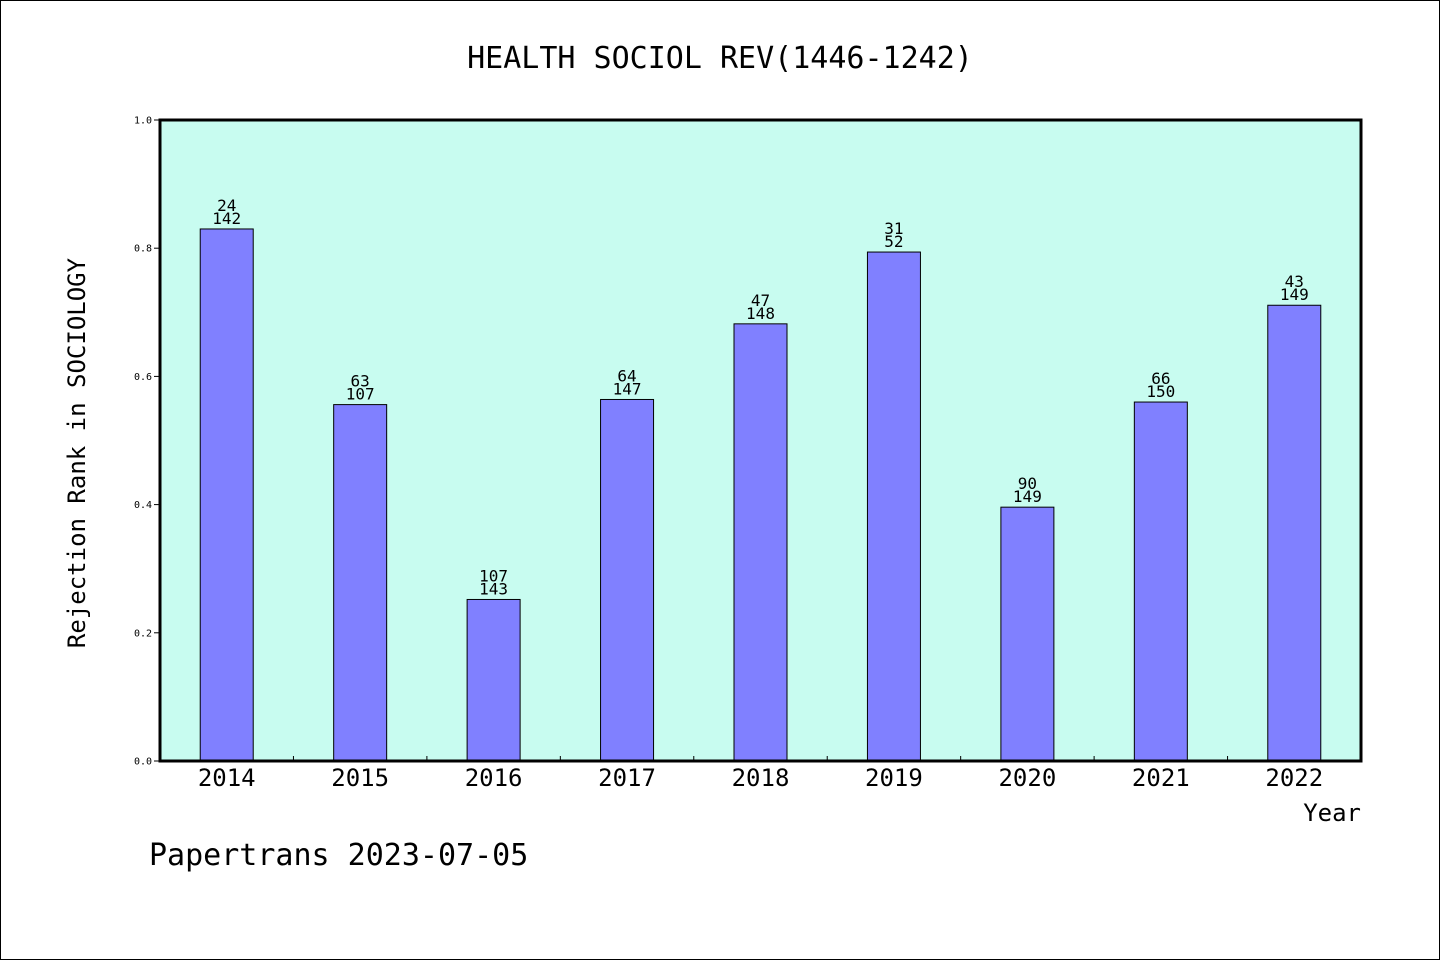  Describe the element at coordinates (143, 633) in the screenshot. I see `y-tick-label: 0.2` at that location.